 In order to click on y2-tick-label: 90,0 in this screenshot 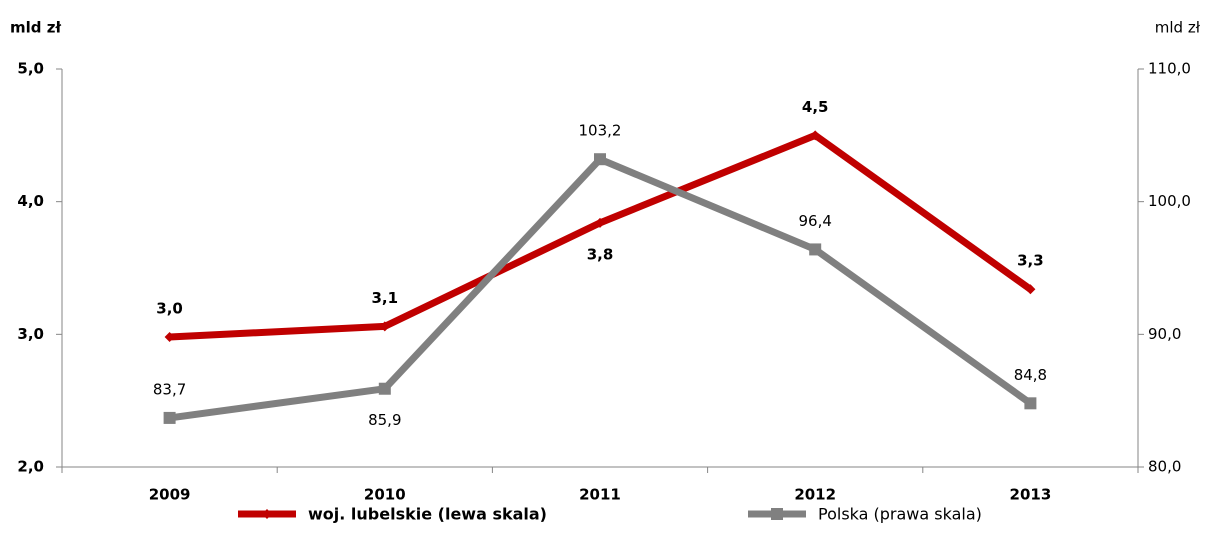, I will do `click(1164, 334)`.